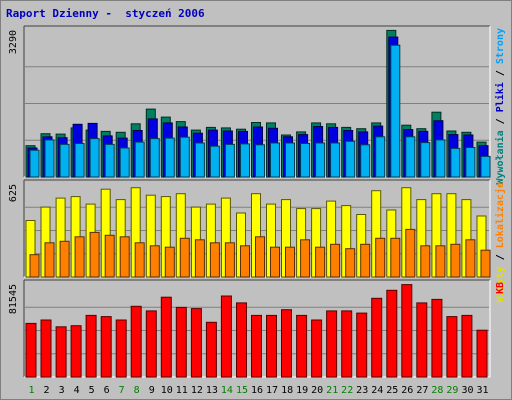 Image resolution: width=512 pixels, height=400 pixels. Describe the element at coordinates (452, 390) in the screenshot. I see `x-tick-label-day-29: 29` at that location.